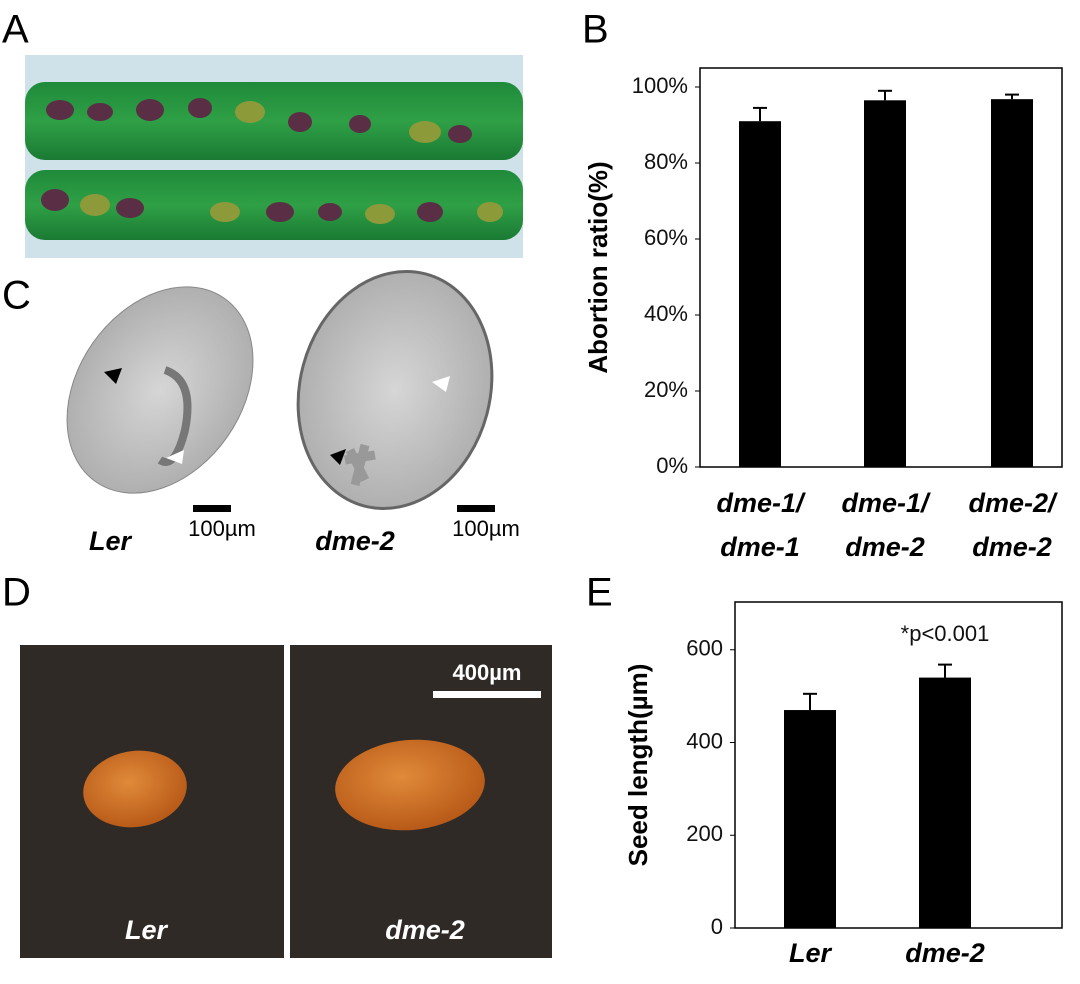 The image size is (1080, 984). What do you see at coordinates (760, 547) in the screenshot?
I see `x-tick-label: dme-1` at bounding box center [760, 547].